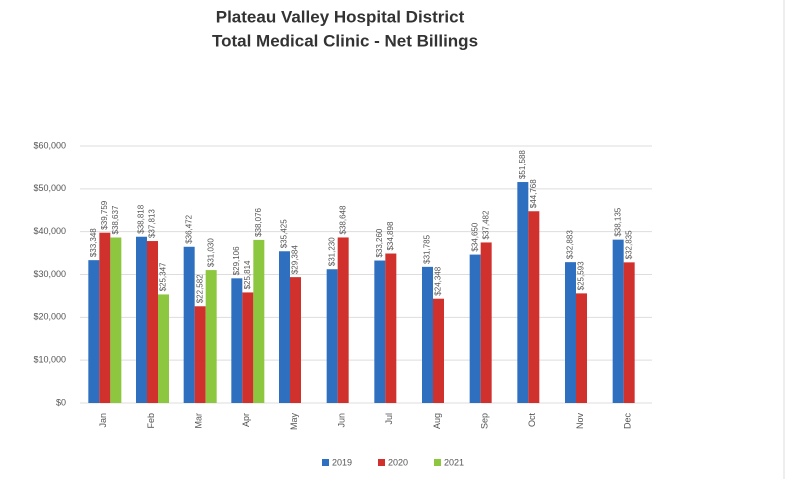  I want to click on value-label: $32,883, so click(570, 244).